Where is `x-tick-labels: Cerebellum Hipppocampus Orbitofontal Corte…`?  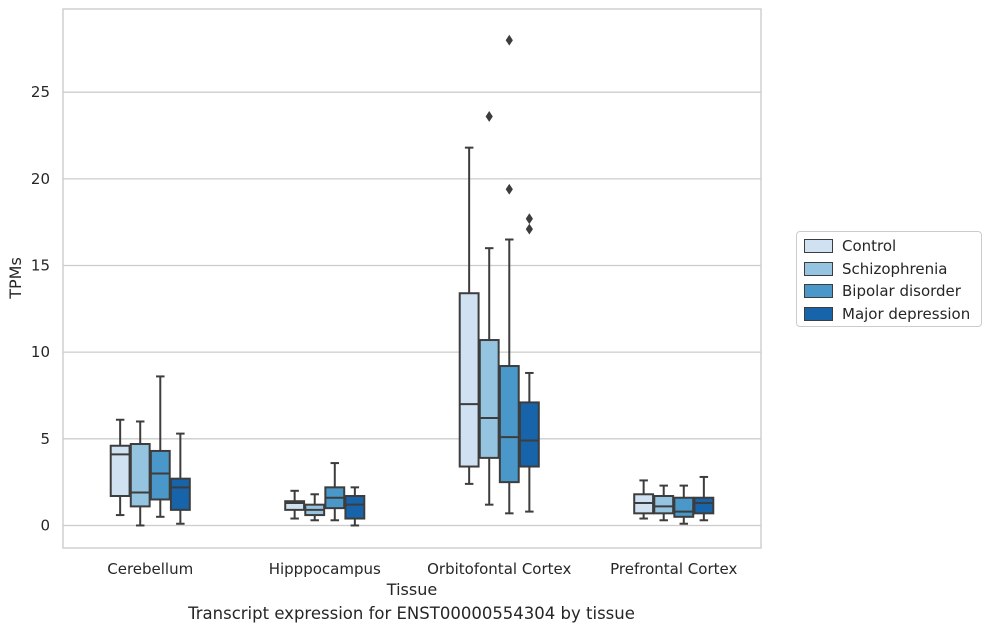
x-tick-labels: Cerebellum Hipppocampus Orbitofontal Corte… is located at coordinates (422, 569).